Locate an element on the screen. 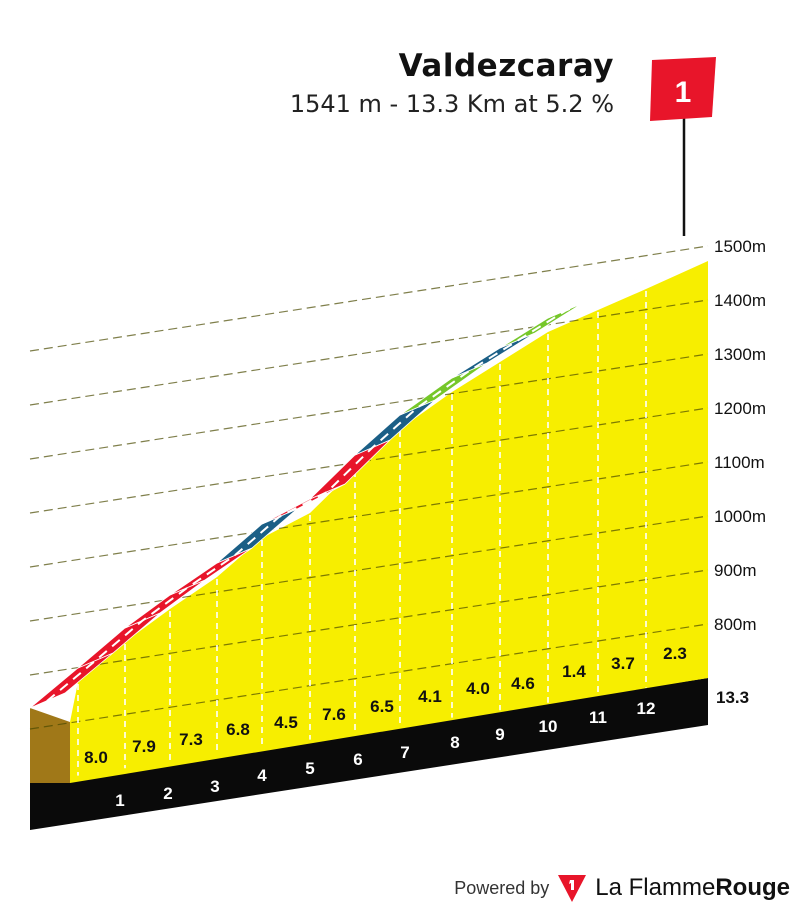 This screenshot has width=800, height=915. grade-label: 2.3 is located at coordinates (675, 653).